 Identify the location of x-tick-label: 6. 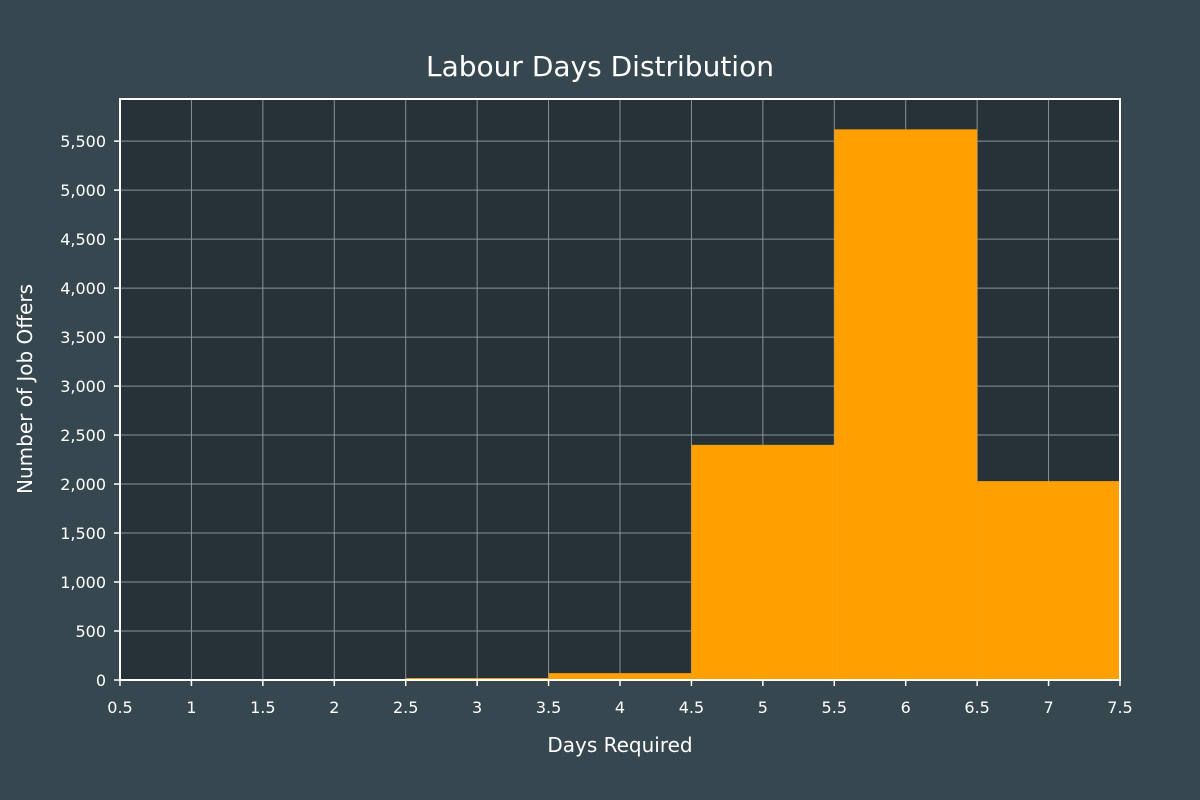
(906, 707).